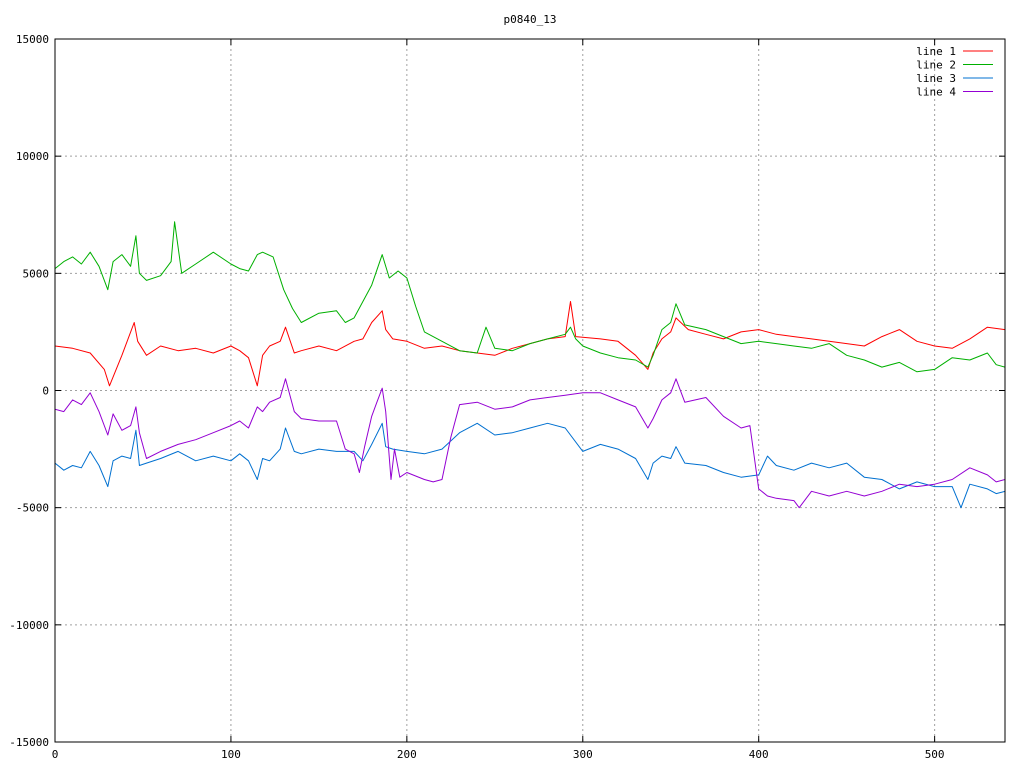  I want to click on legend-label-1: line 1, so click(936, 51).